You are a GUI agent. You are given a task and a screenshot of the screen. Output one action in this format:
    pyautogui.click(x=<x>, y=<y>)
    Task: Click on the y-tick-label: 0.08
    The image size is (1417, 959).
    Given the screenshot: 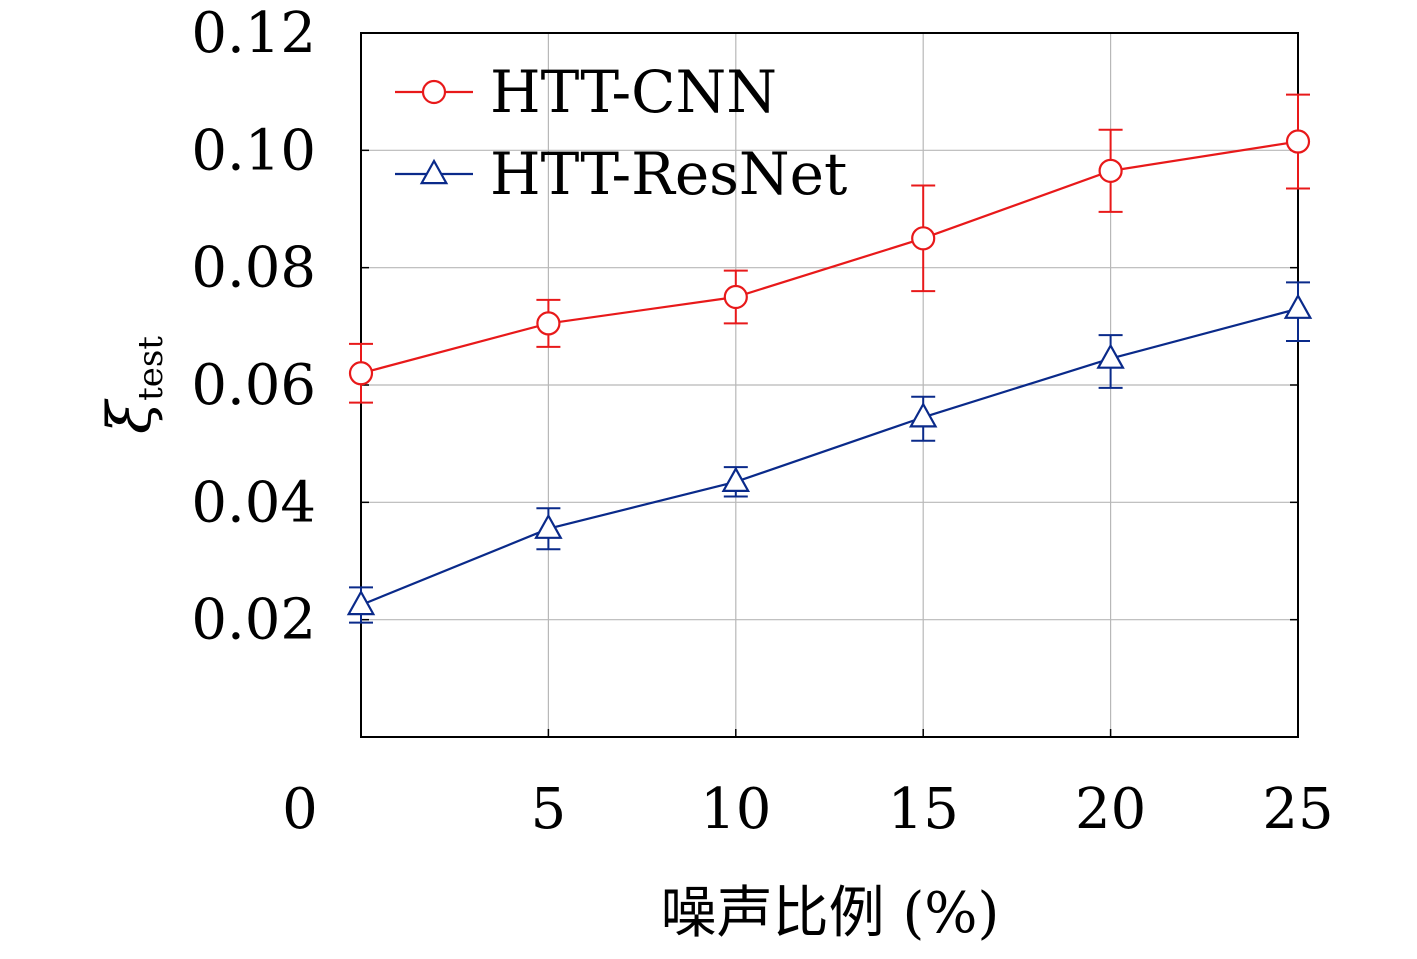 What is the action you would take?
    pyautogui.click(x=253, y=268)
    